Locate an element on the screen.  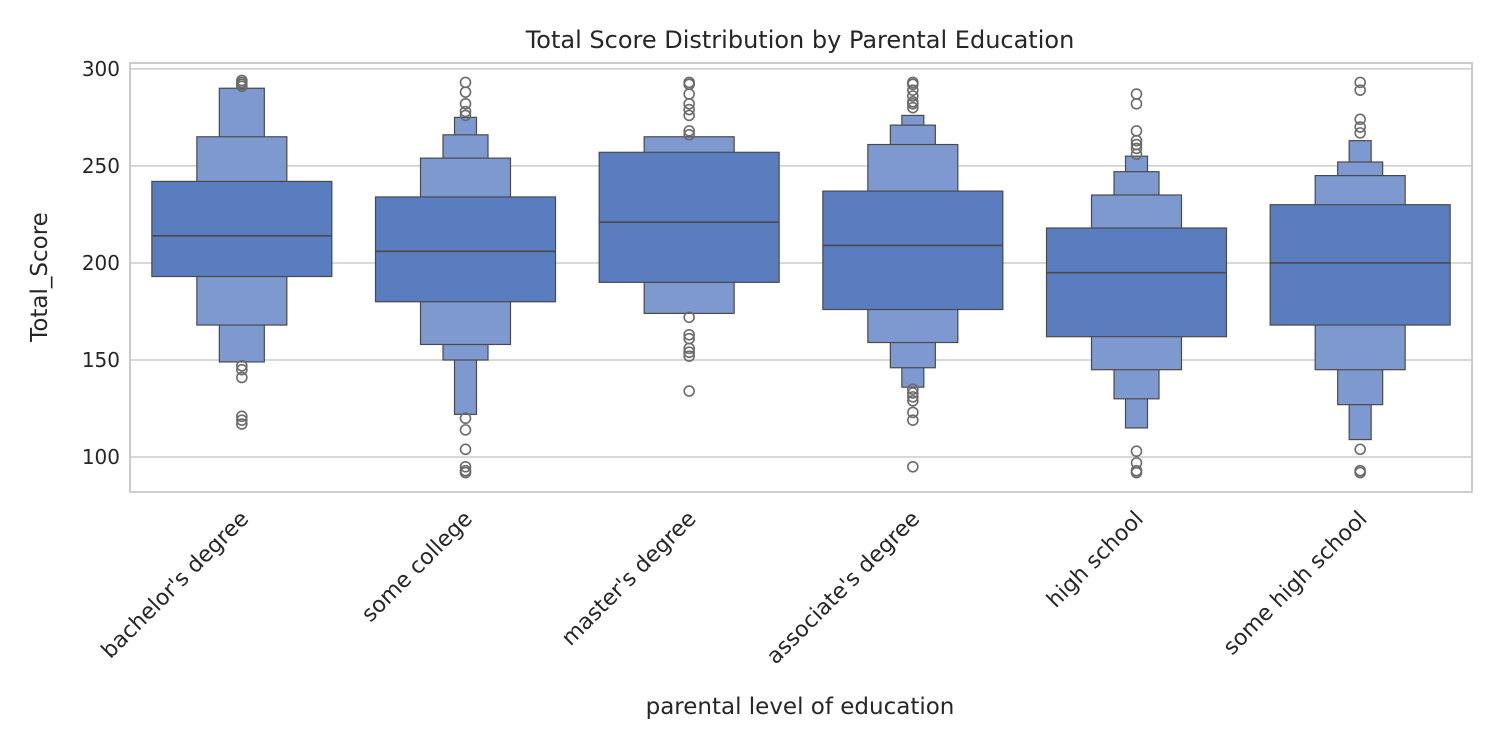
y-tick-label-300: 300 is located at coordinates (101, 69).